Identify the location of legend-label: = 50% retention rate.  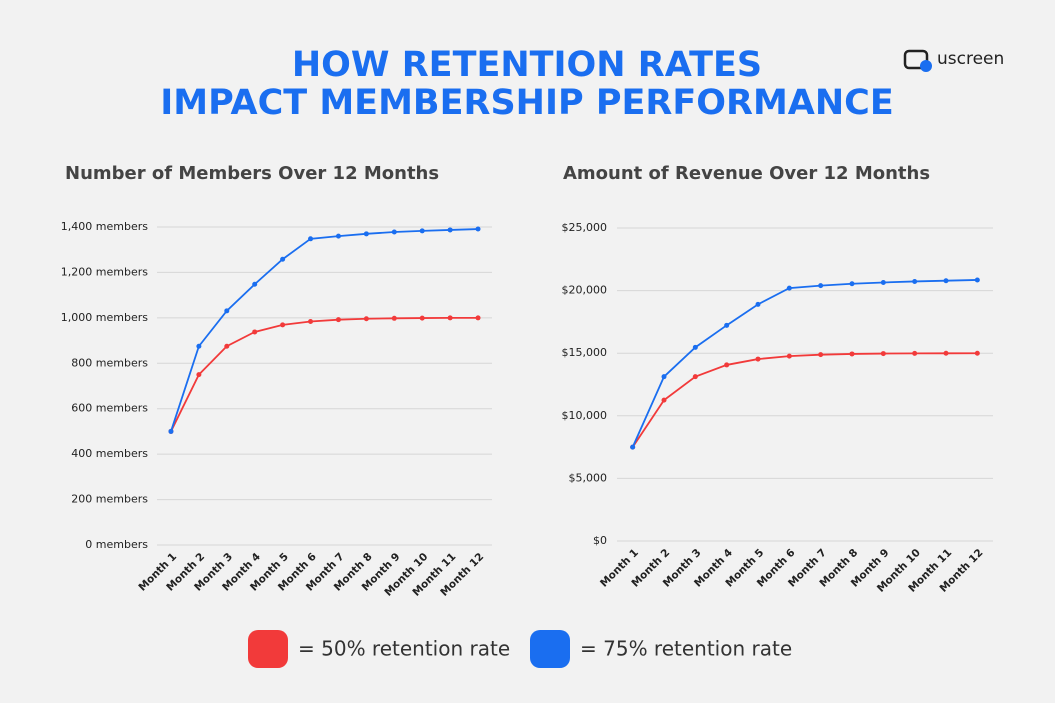
(404, 649).